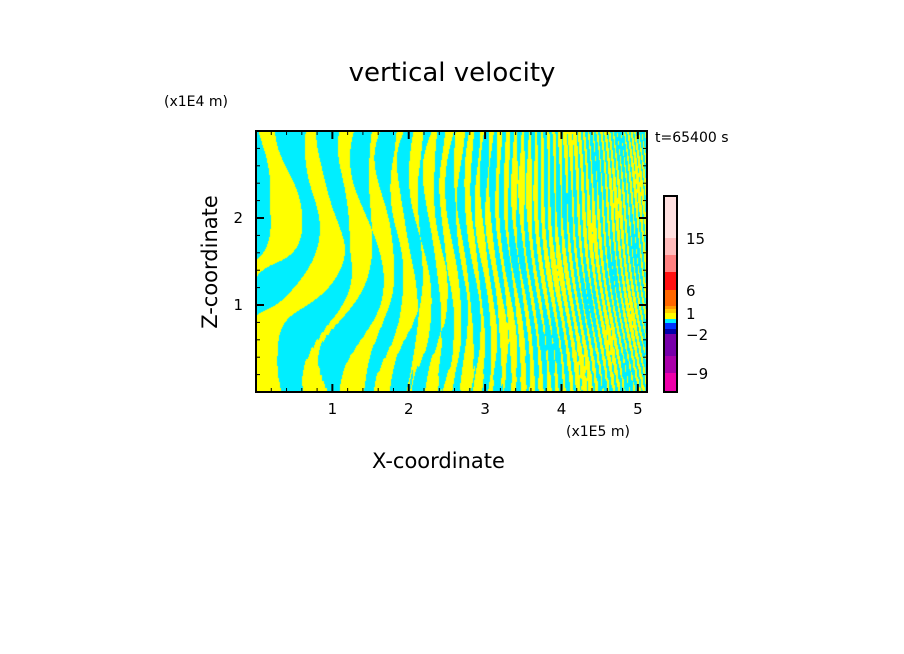  I want to click on x-axis-label: X-coordinate, so click(438, 461).